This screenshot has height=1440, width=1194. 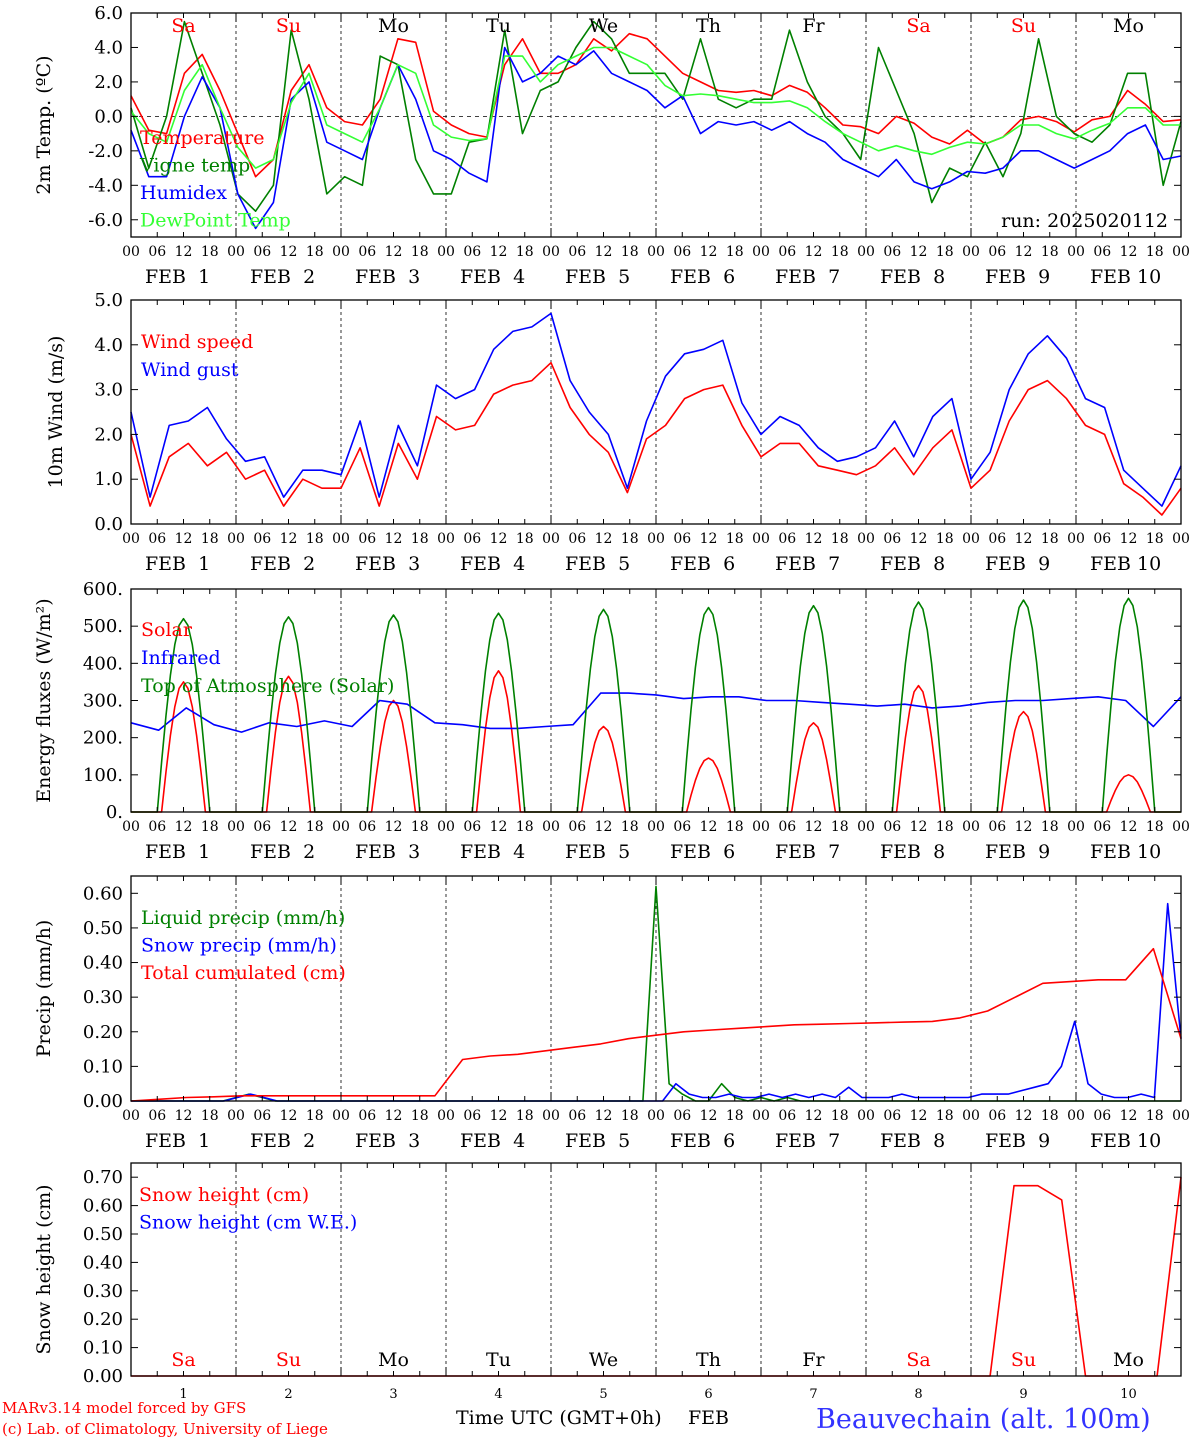 I want to click on day-number-label: 9, so click(x=1023, y=1394).